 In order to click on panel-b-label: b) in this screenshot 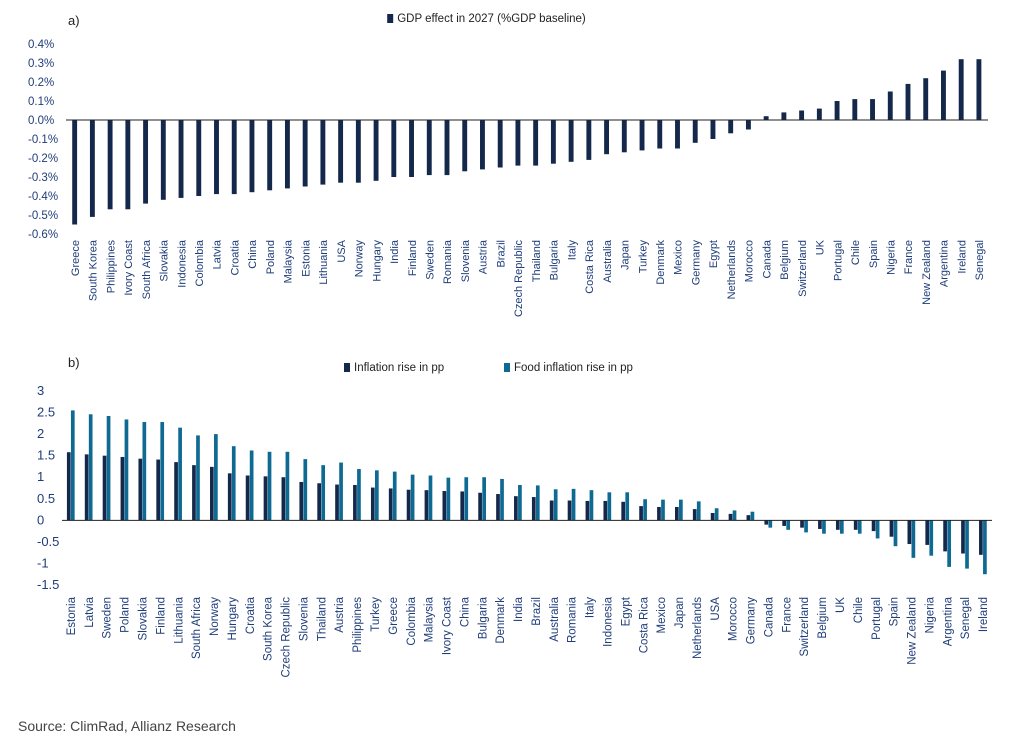, I will do `click(74, 362)`.